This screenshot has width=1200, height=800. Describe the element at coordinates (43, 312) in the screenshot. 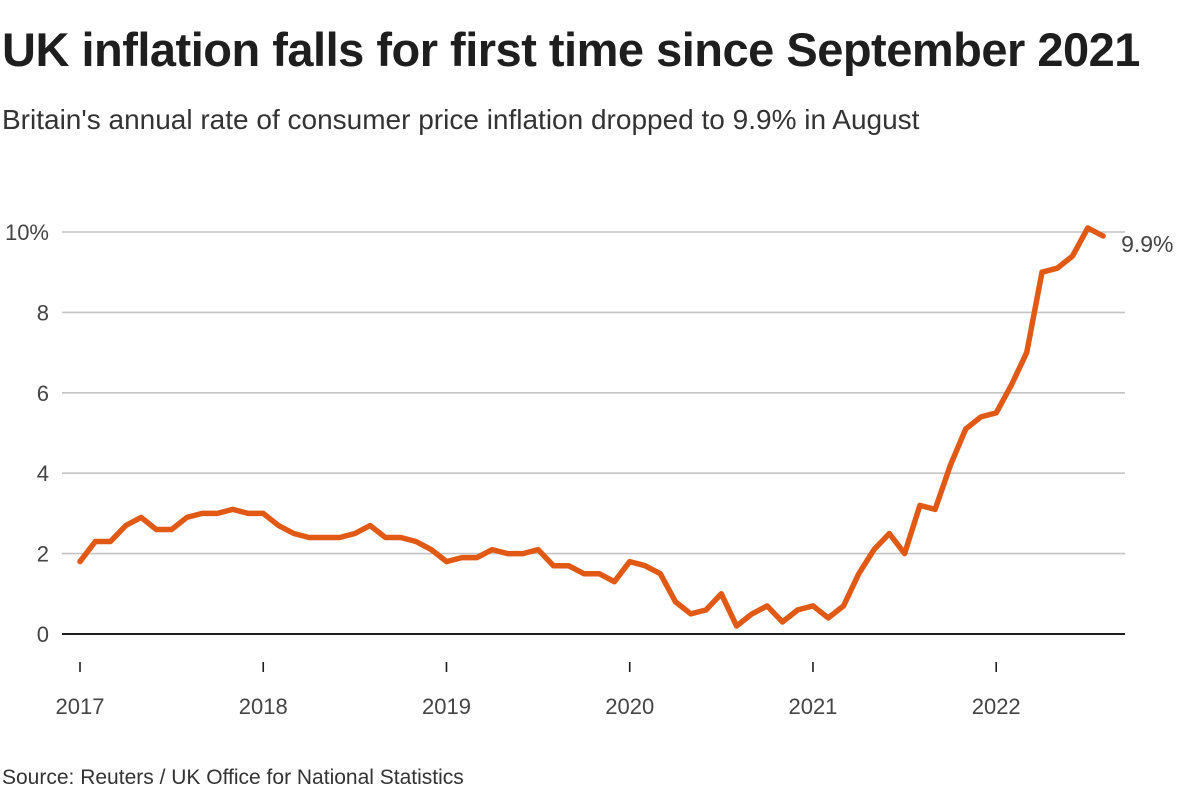

I see `y-tick-label: 8` at that location.